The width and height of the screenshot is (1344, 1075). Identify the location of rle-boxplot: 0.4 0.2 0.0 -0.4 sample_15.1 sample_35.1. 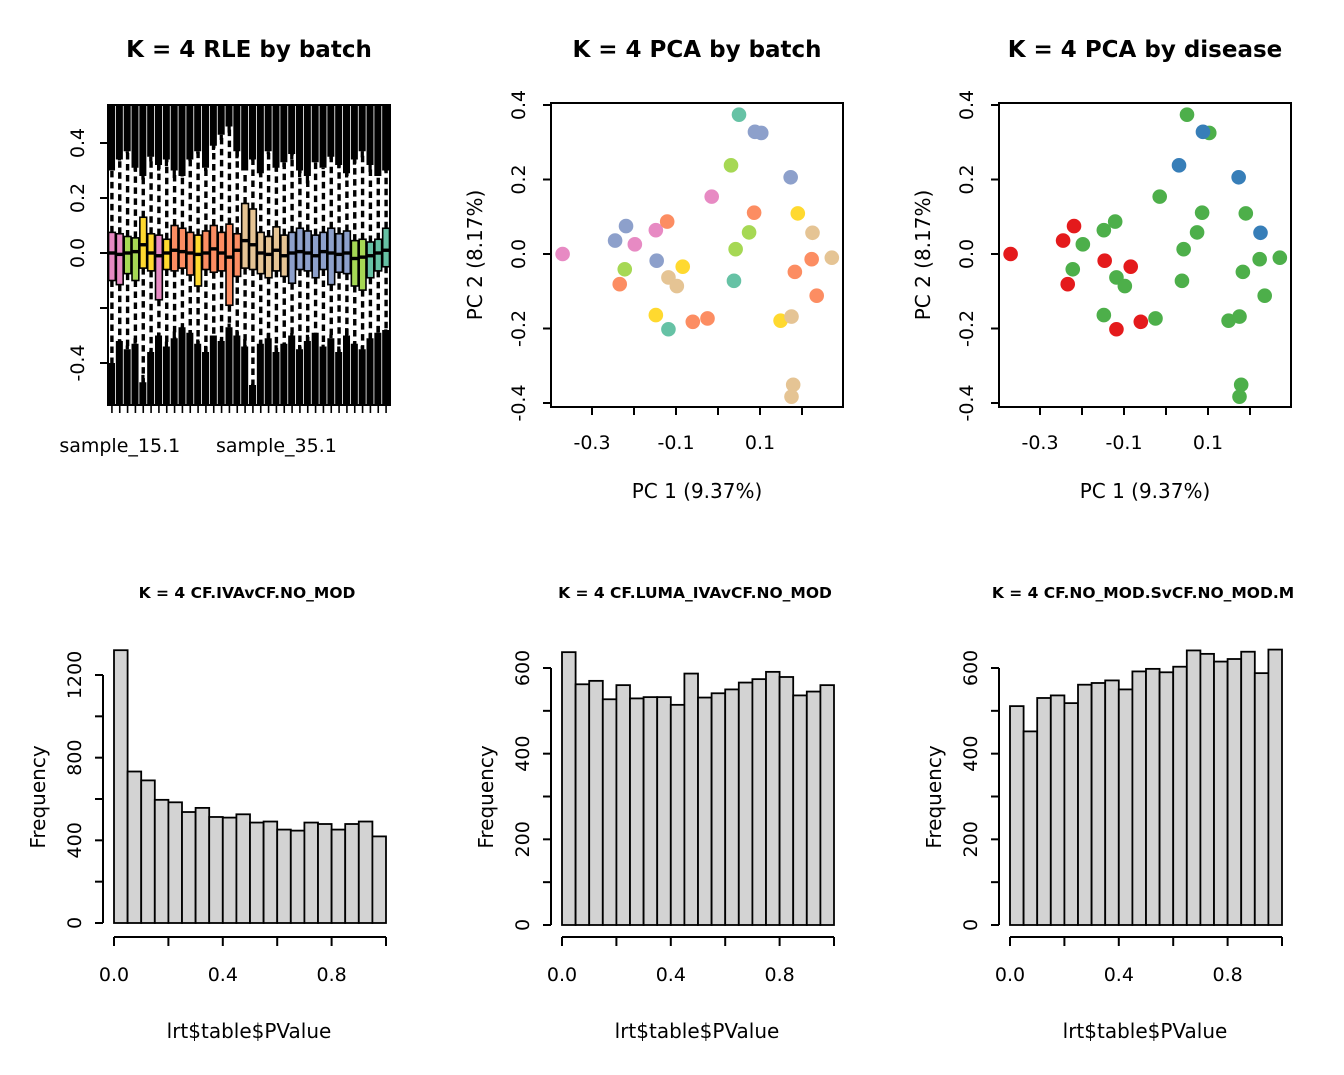
(225, 280).